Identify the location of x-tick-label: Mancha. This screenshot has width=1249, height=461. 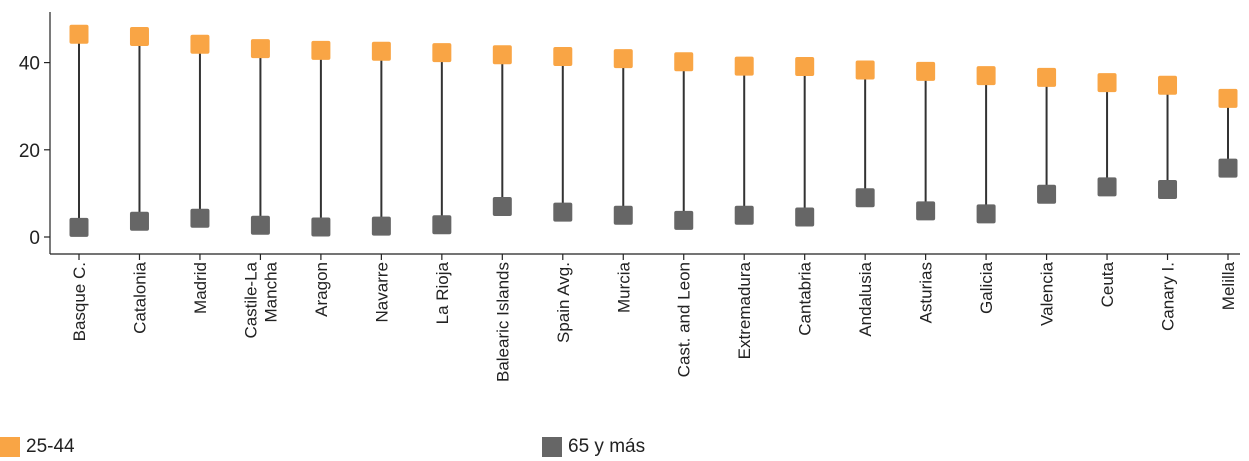
(270, 291).